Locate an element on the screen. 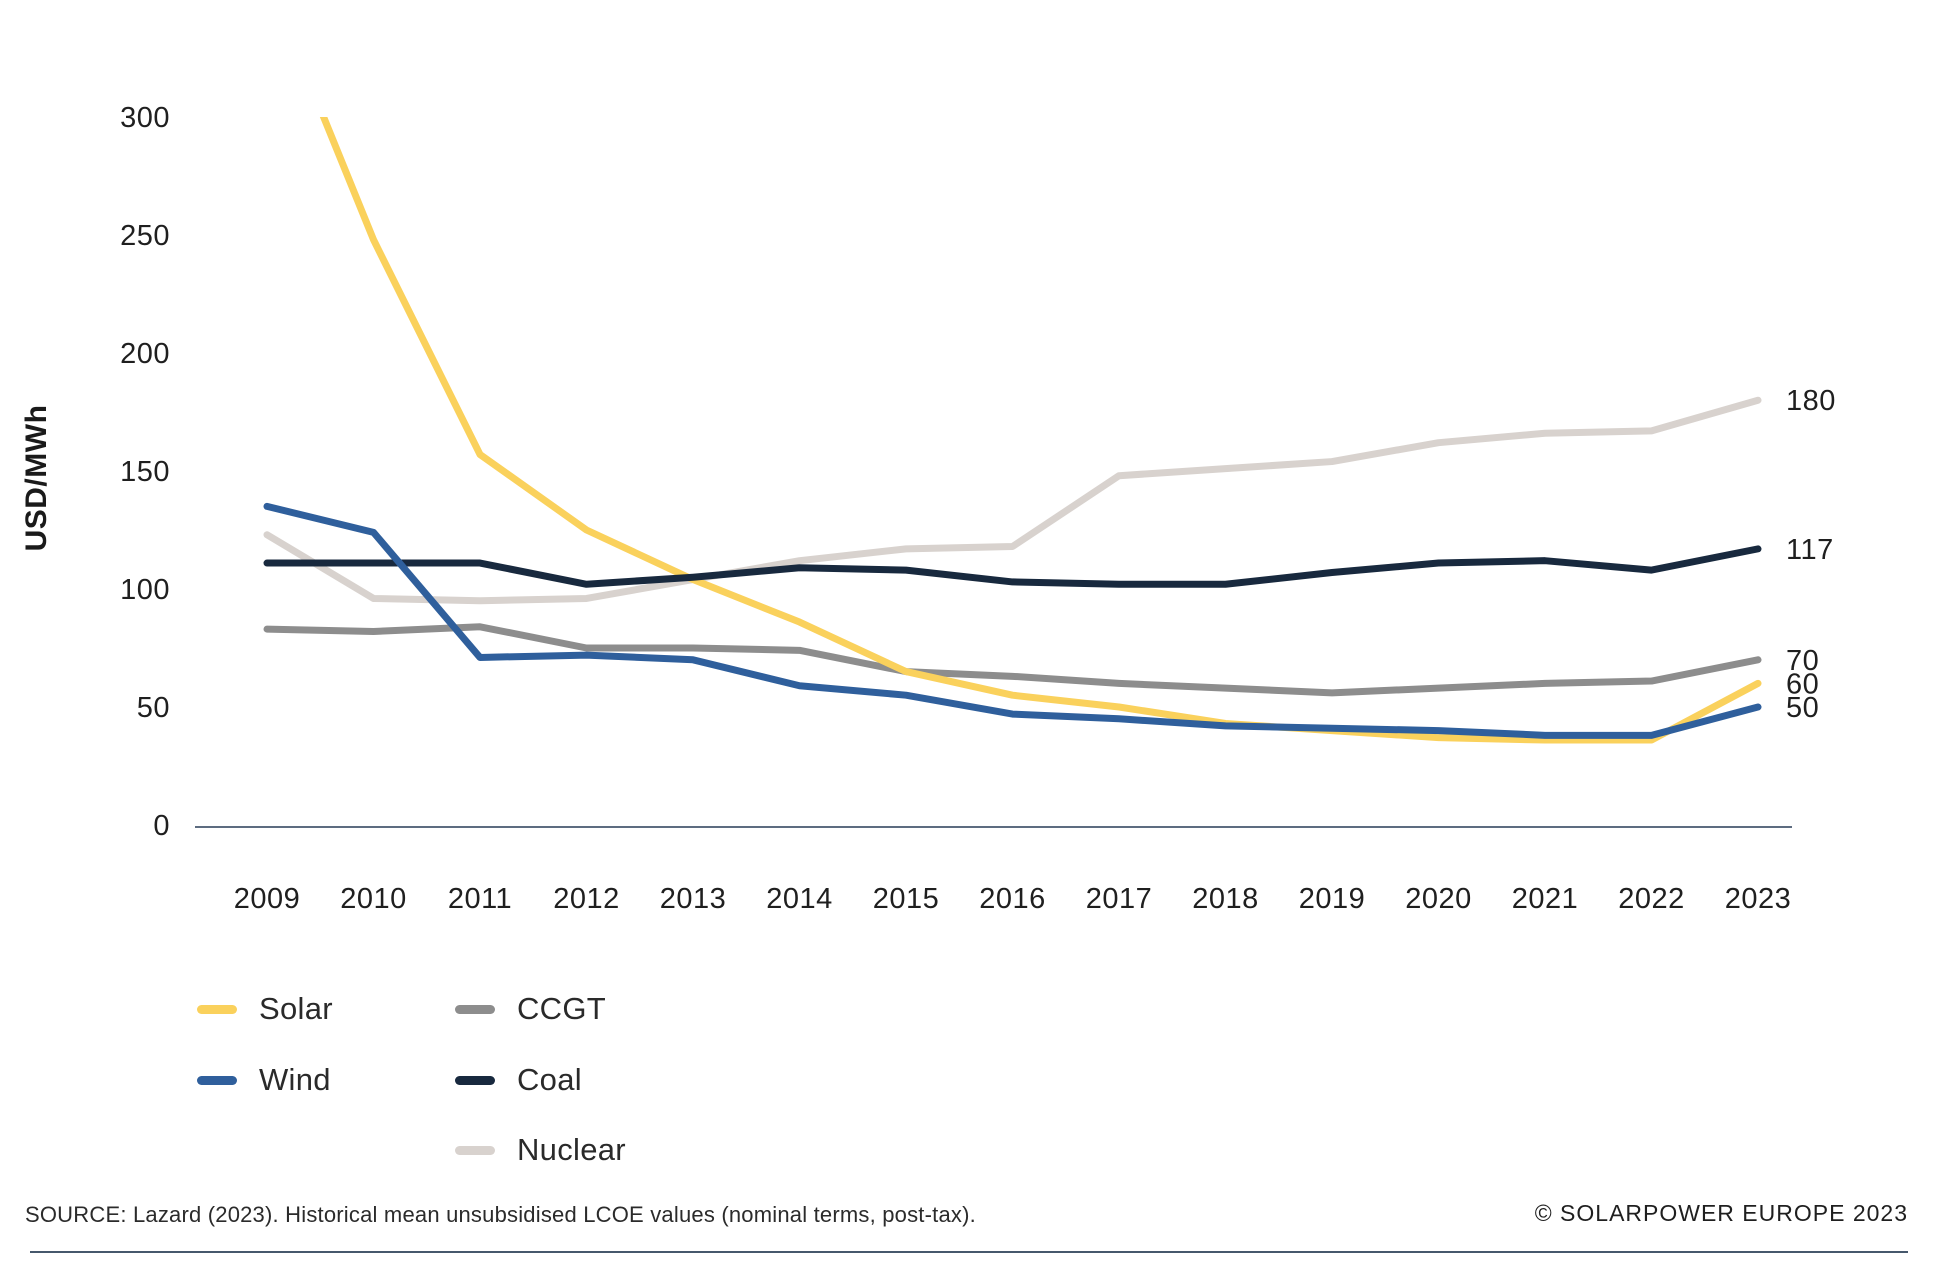  x-tick-label-2012: 2012 is located at coordinates (586, 899).